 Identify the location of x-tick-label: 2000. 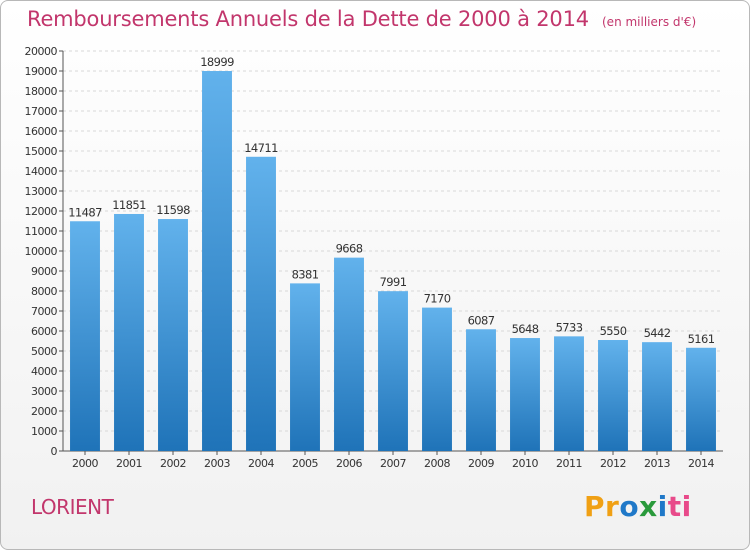
(85, 463).